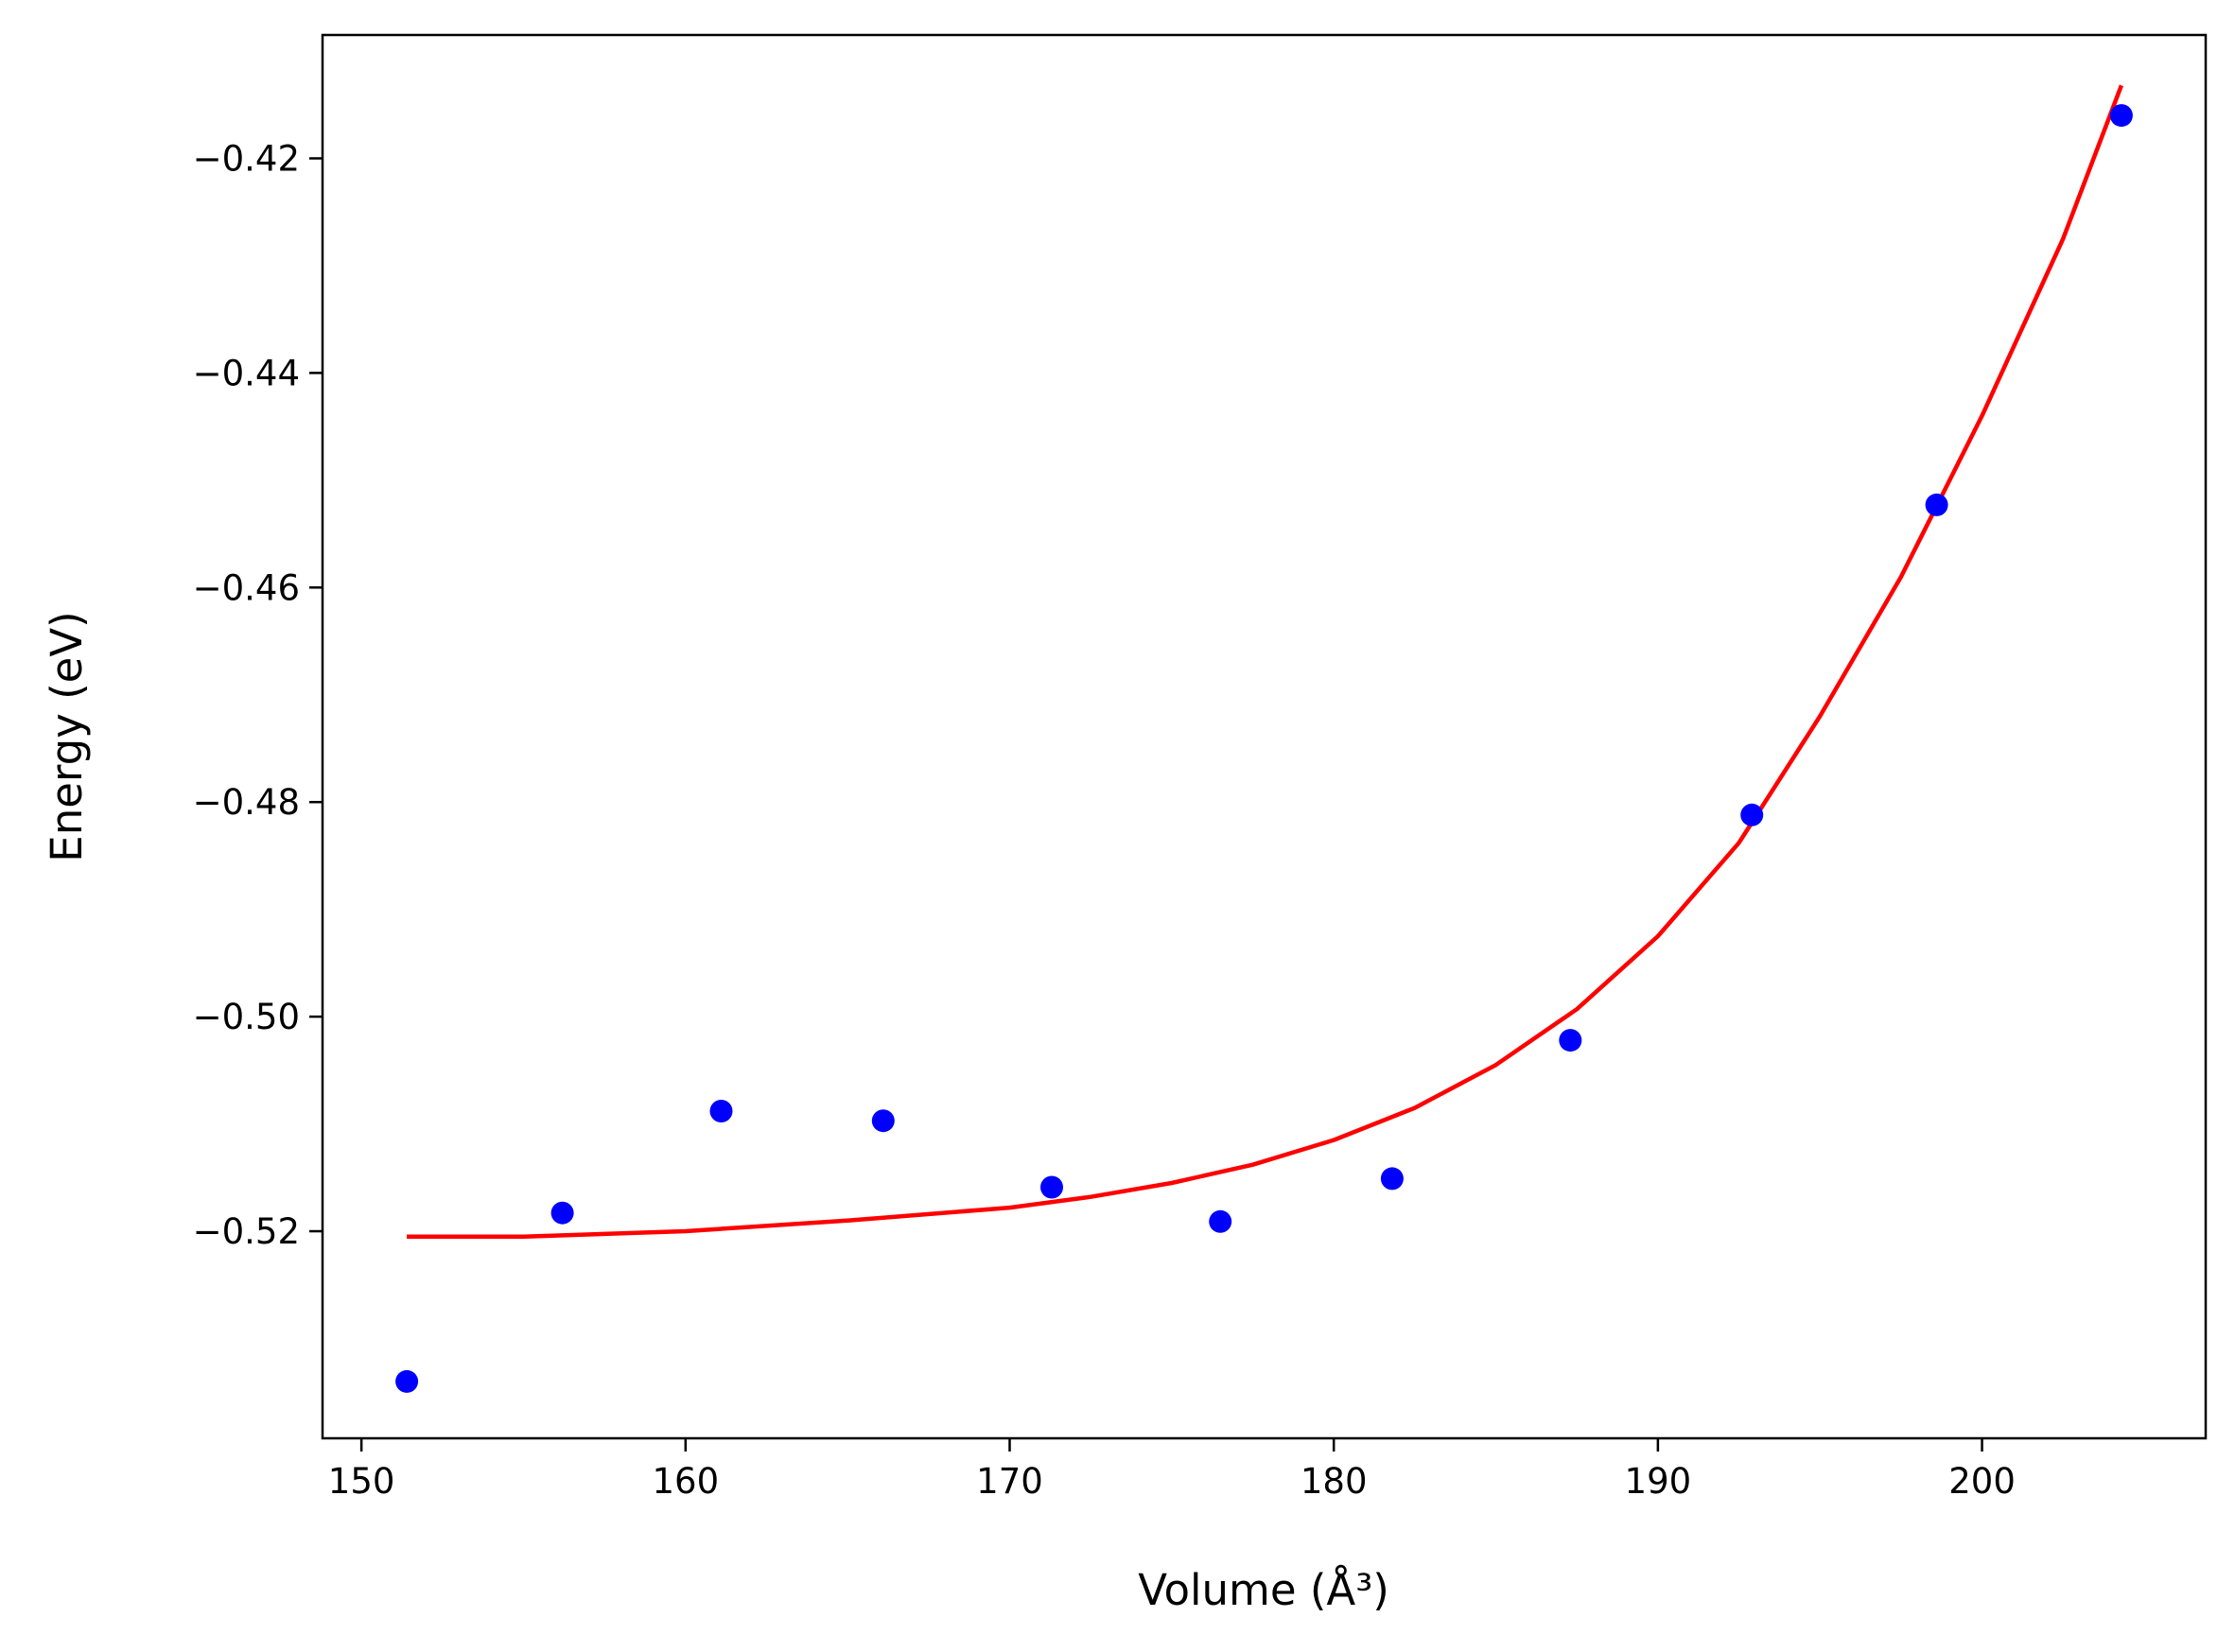 This screenshot has height=1652, width=2235. I want to click on x-tick-label: 150, so click(361, 1482).